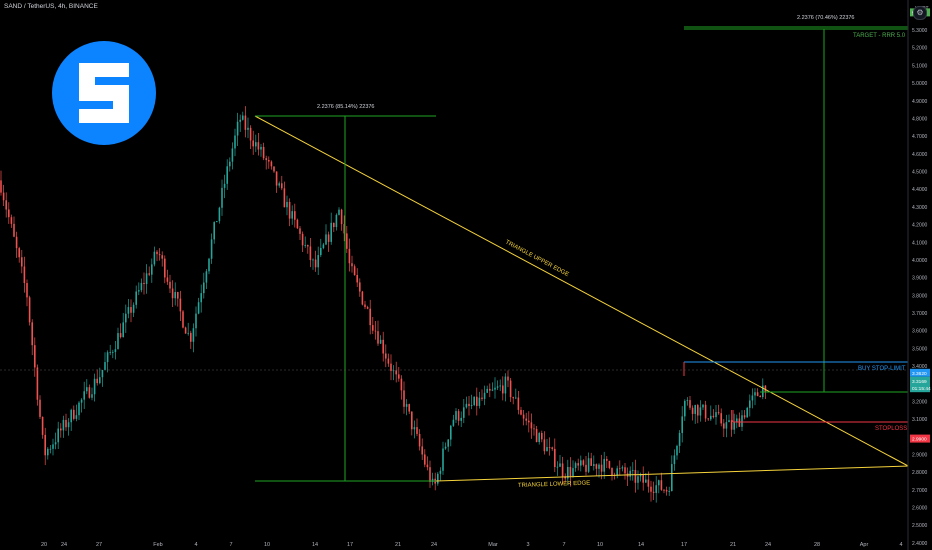 The width and height of the screenshot is (932, 550). What do you see at coordinates (51, 6) in the screenshot?
I see `symbol-title: SAND / TetherUS, 4h, BINANCE` at bounding box center [51, 6].